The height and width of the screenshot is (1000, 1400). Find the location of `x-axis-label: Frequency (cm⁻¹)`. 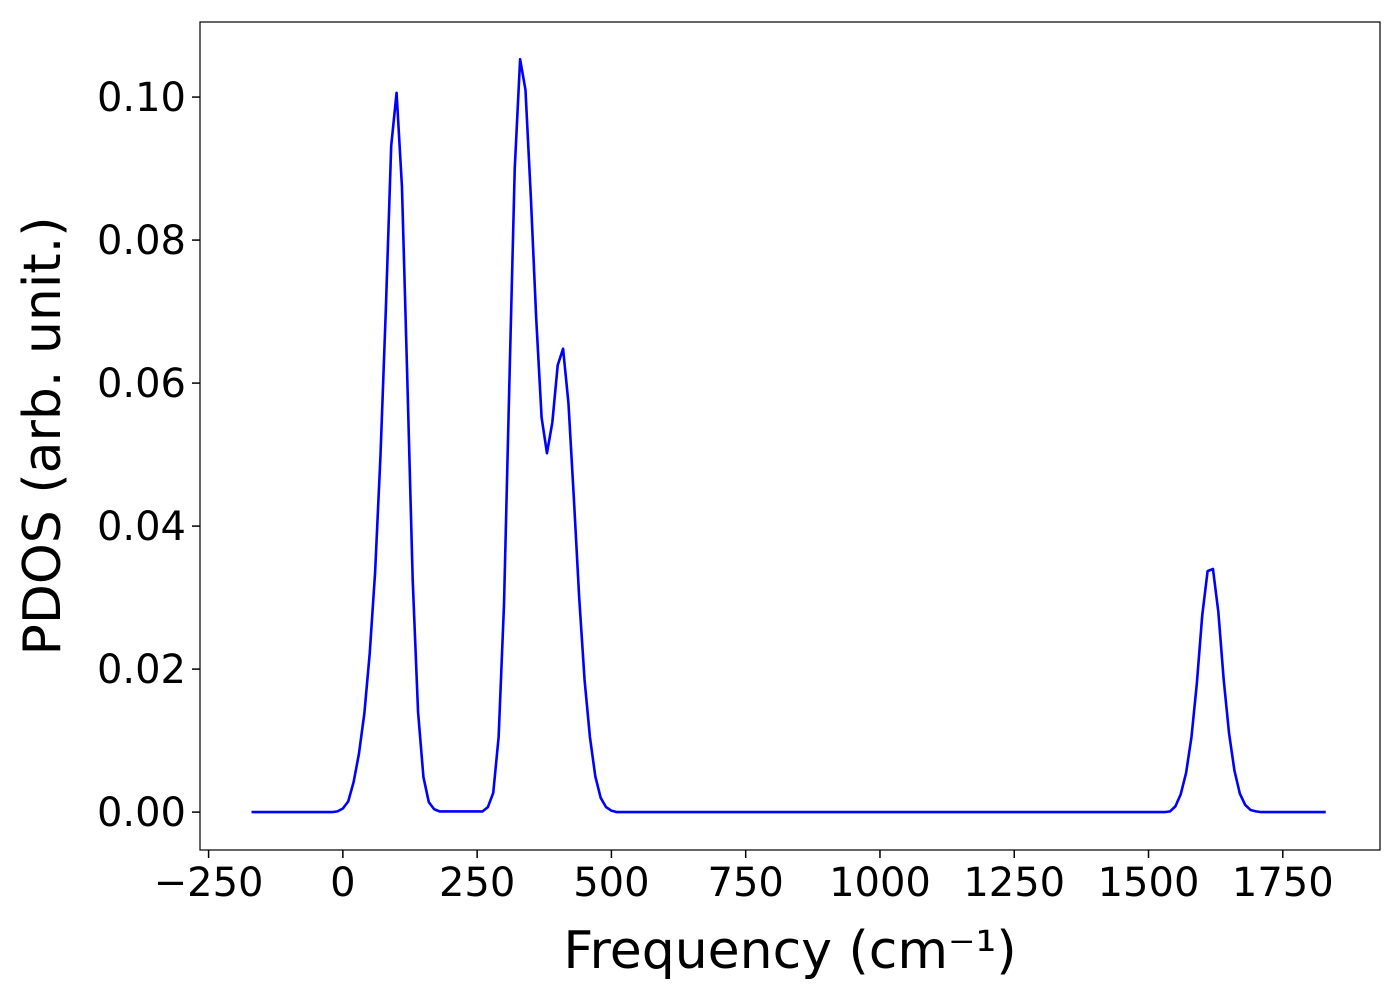

x-axis-label: Frequency (cm⁻¹) is located at coordinates (789, 951).